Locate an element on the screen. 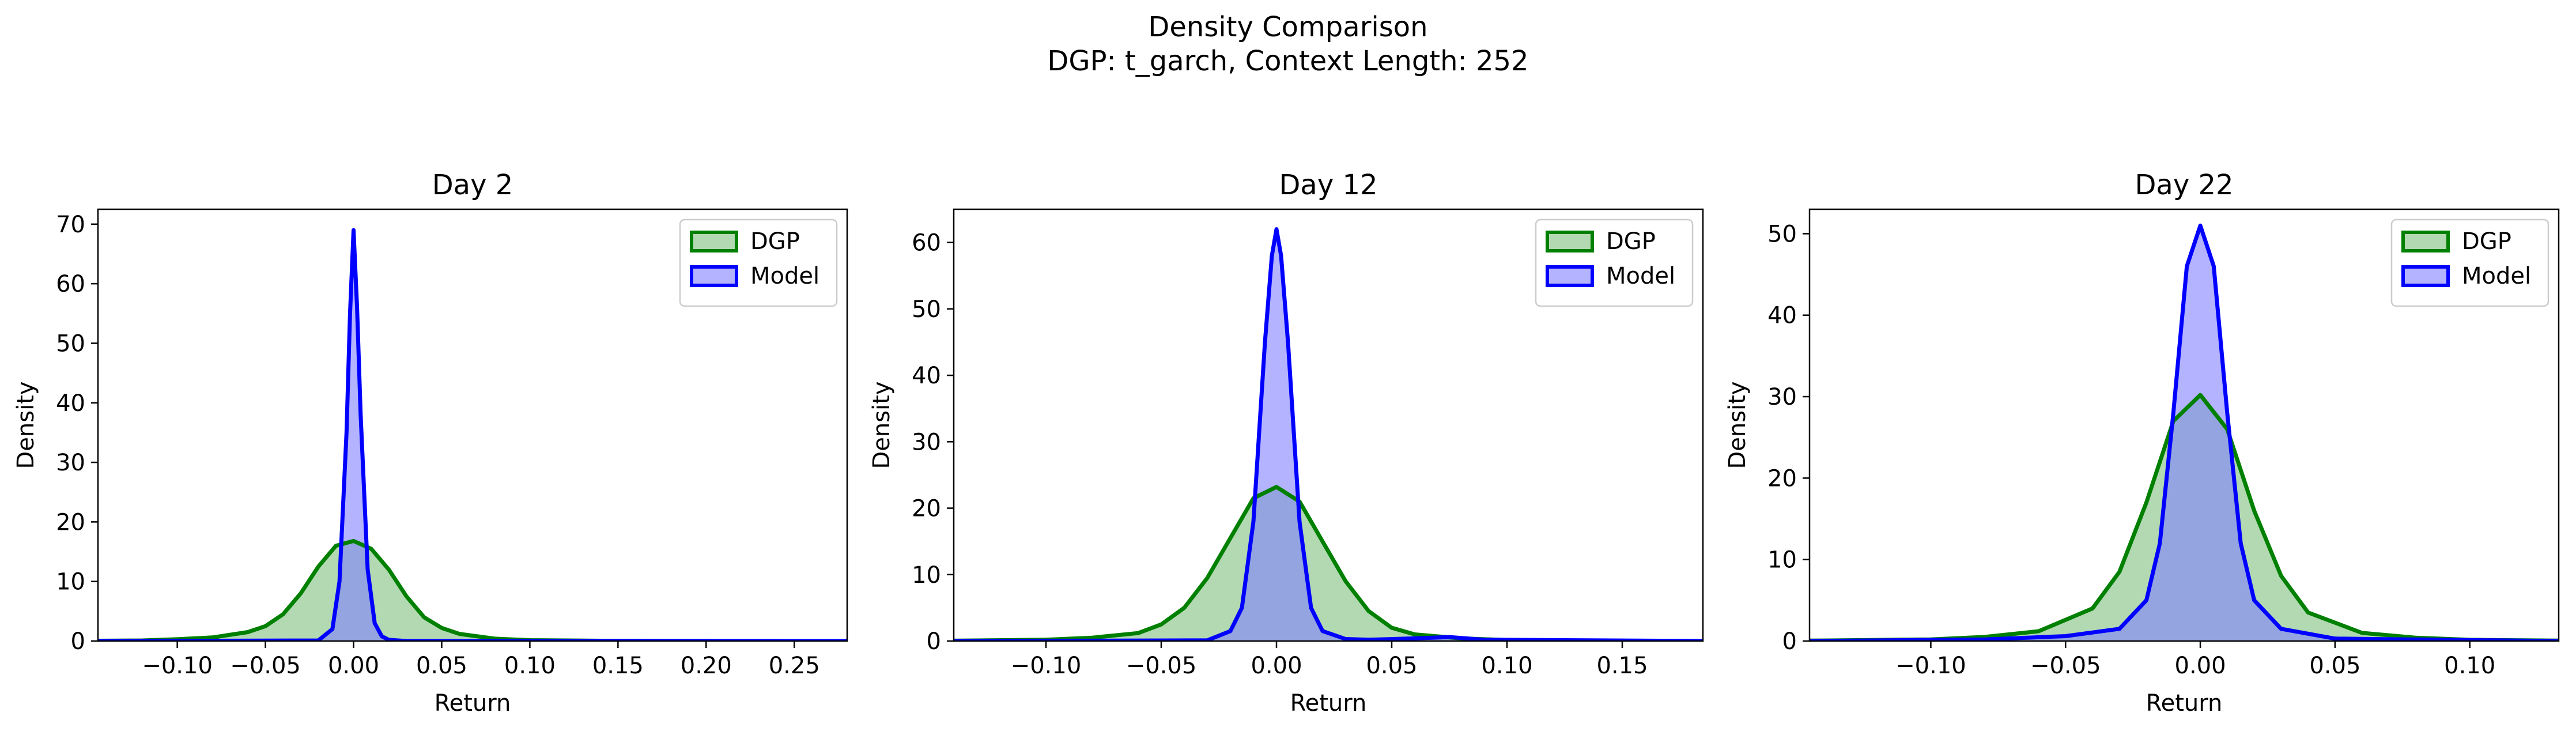 This screenshot has width=2576, height=735. subplot-title: Day 12 is located at coordinates (1328, 185).